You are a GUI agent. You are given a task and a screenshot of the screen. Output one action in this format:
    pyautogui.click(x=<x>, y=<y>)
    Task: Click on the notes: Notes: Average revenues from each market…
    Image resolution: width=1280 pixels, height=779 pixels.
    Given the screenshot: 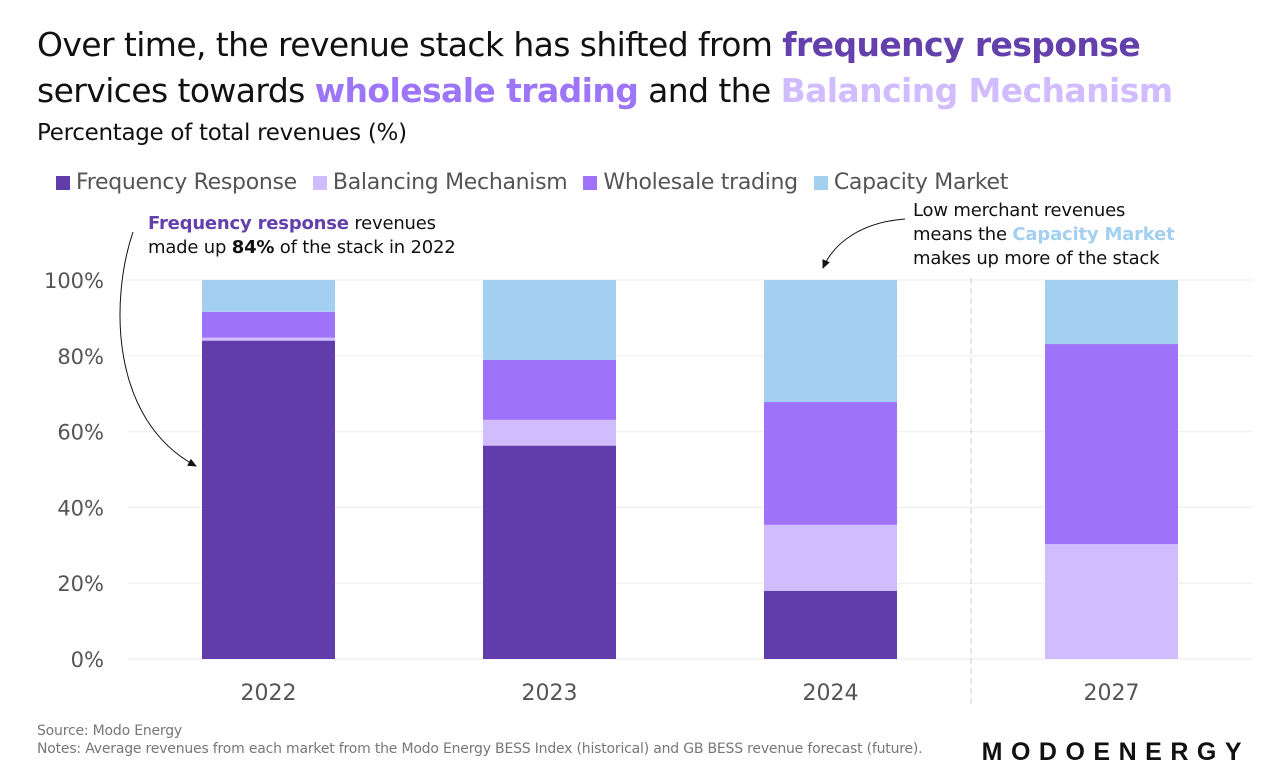 What is the action you would take?
    pyautogui.click(x=480, y=749)
    